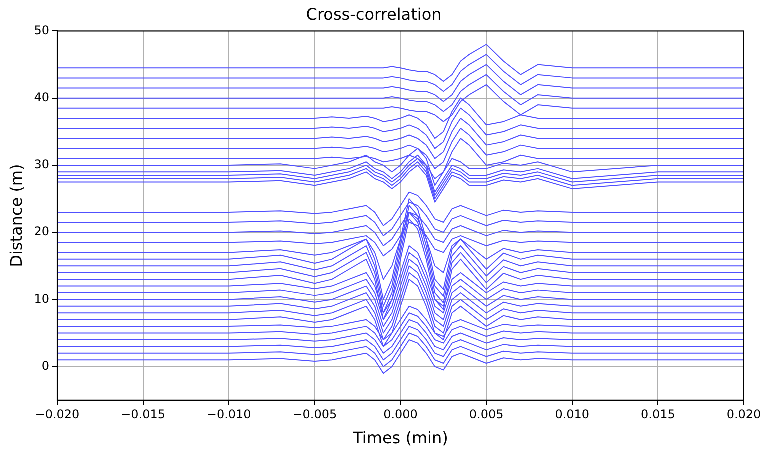 This screenshot has width=768, height=457. I want to click on x-tick-label: 0.010, so click(572, 415).